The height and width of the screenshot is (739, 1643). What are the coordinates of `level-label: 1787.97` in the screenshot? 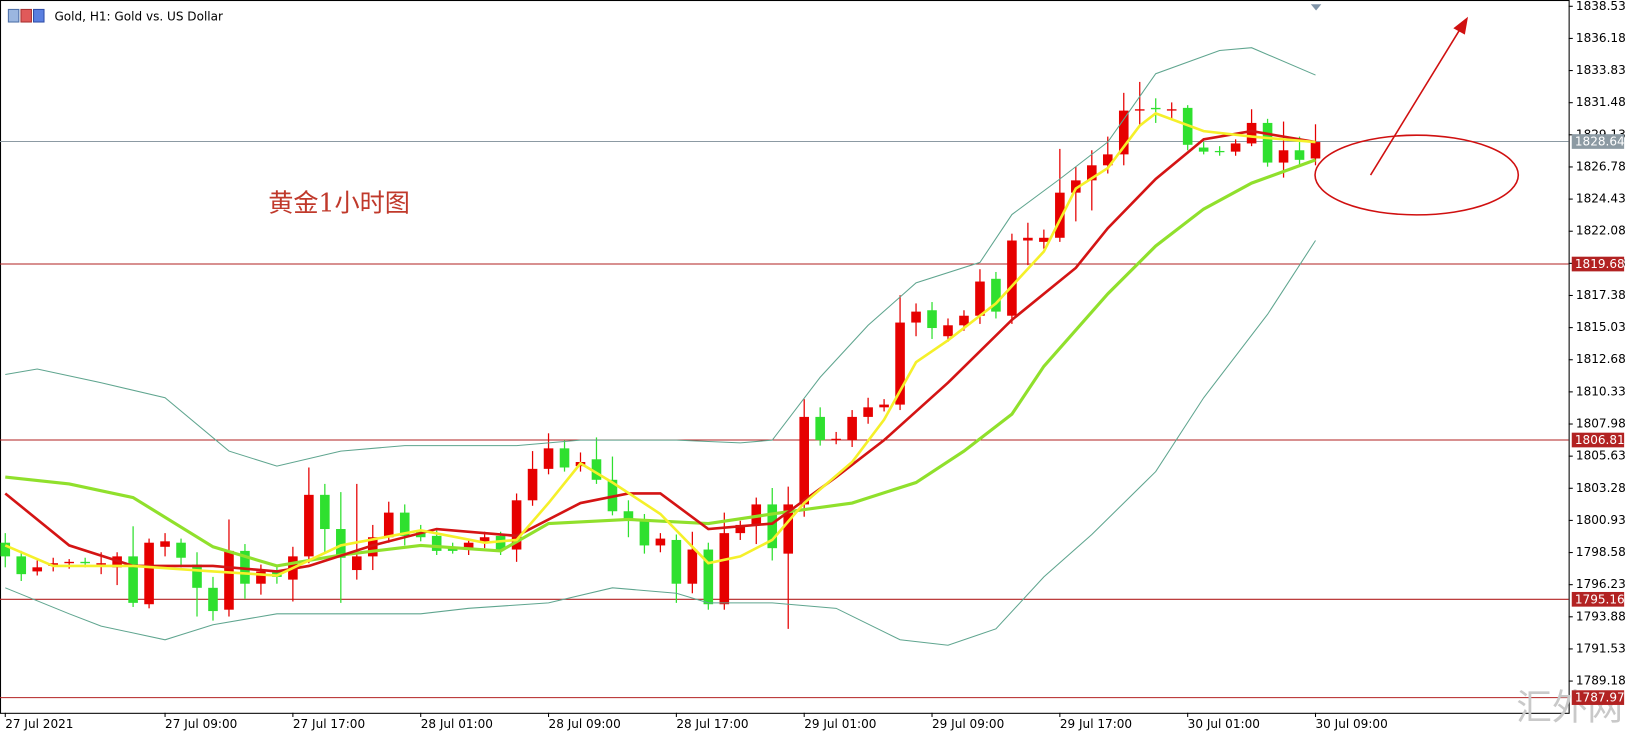 It's located at (1600, 698).